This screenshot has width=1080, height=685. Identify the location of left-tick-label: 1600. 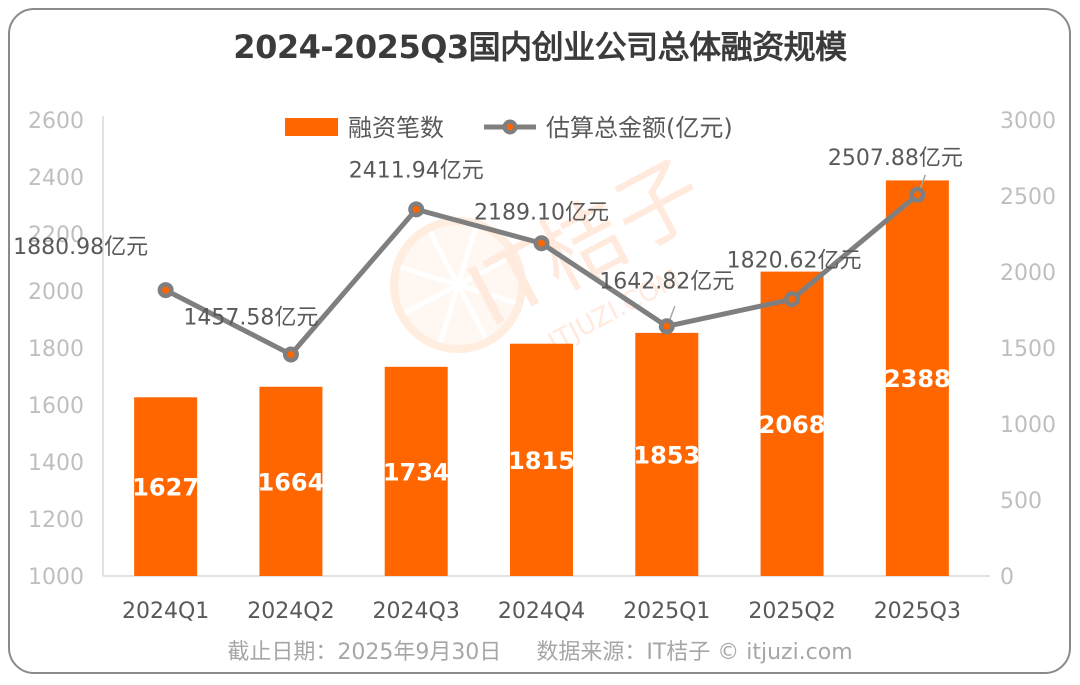
(56, 406).